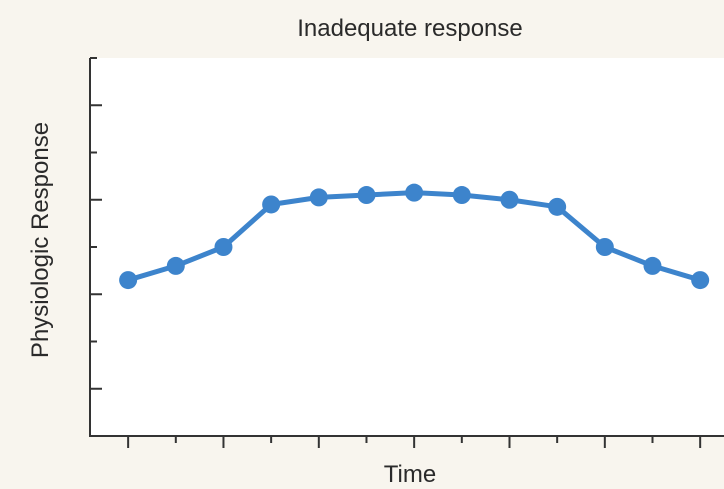 This screenshot has height=489, width=724. Describe the element at coordinates (410, 474) in the screenshot. I see `x-axis-label: Time` at that location.